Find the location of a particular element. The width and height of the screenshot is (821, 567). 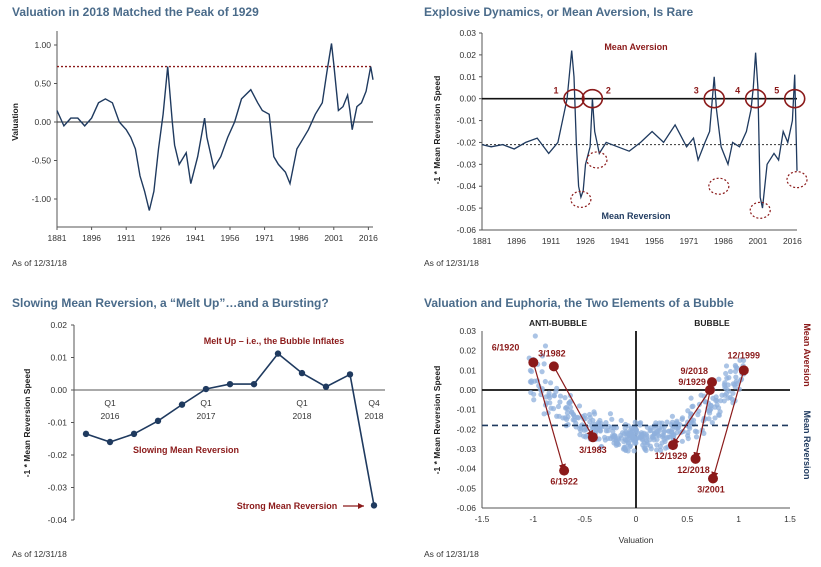

p2-x-tick-label: 1911 is located at coordinates (551, 241).